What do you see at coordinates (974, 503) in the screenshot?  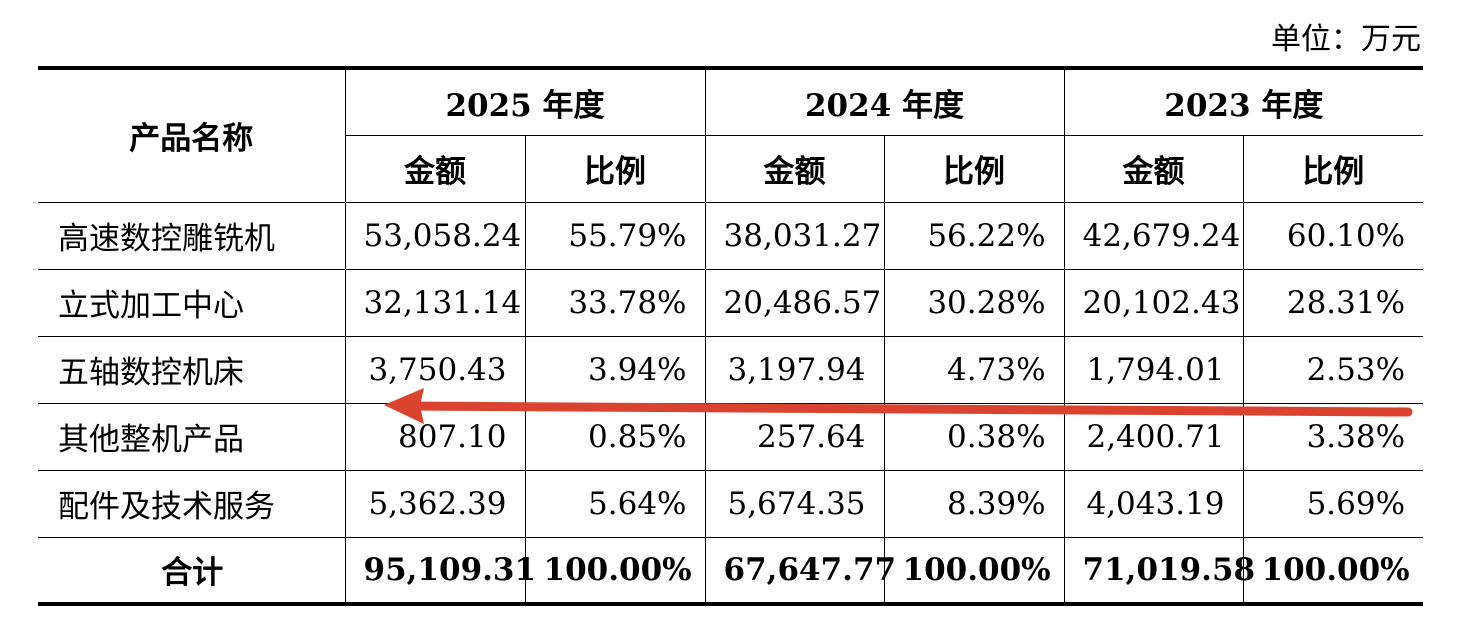 I see `ratio-cell: 8.39%` at bounding box center [974, 503].